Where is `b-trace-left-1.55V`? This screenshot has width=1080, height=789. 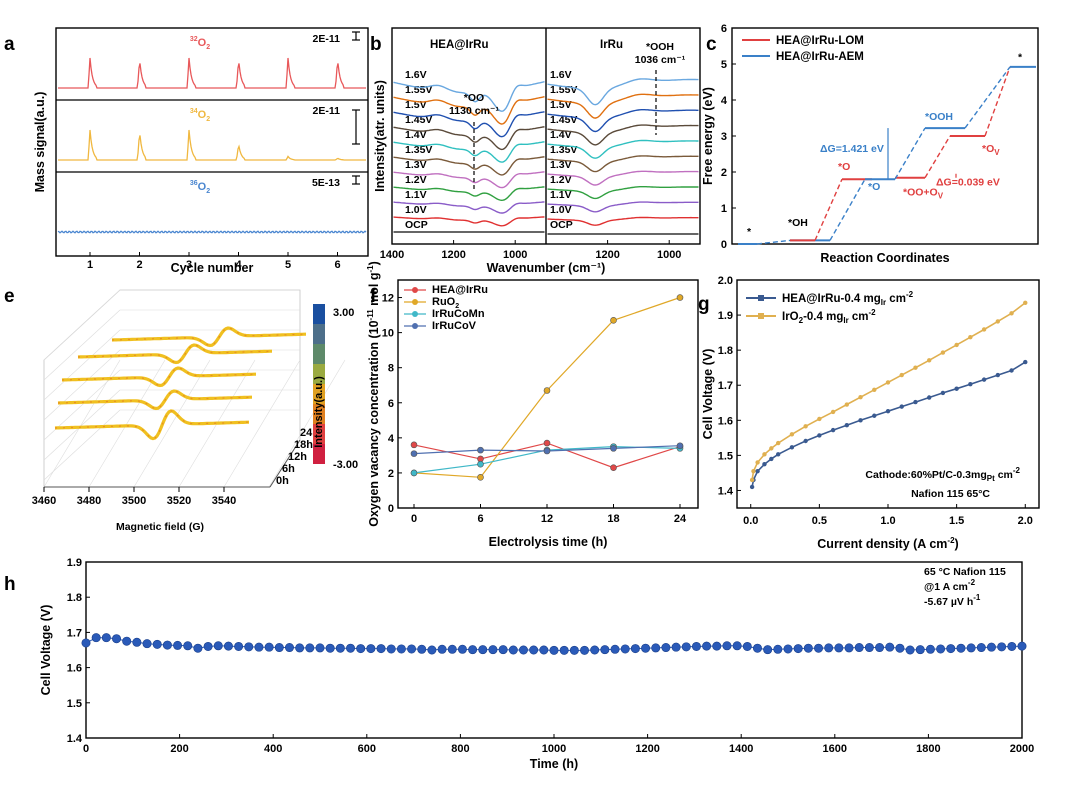 b-trace-left-1.55V is located at coordinates (469, 110).